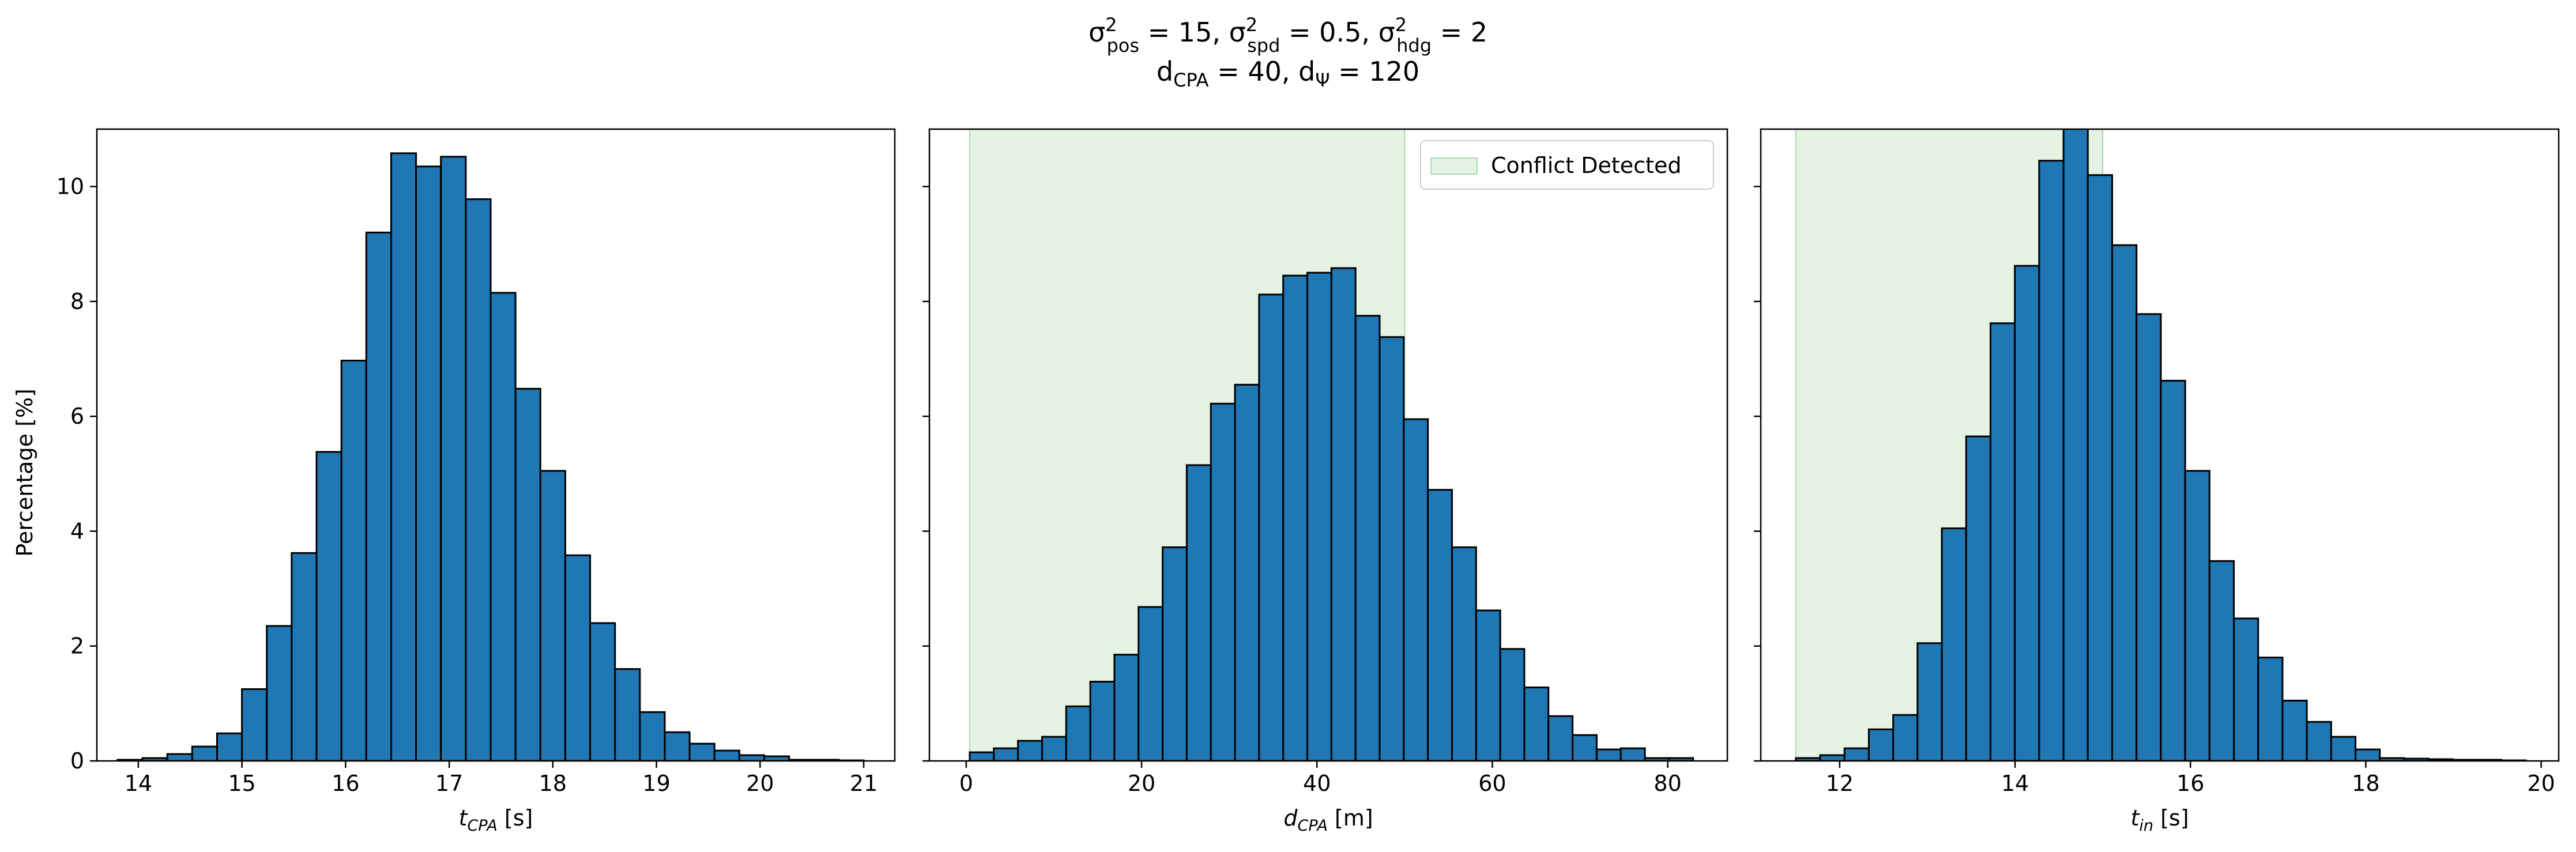 The height and width of the screenshot is (852, 2576). Describe the element at coordinates (77, 531) in the screenshot. I see `y-tick-label: 4` at that location.